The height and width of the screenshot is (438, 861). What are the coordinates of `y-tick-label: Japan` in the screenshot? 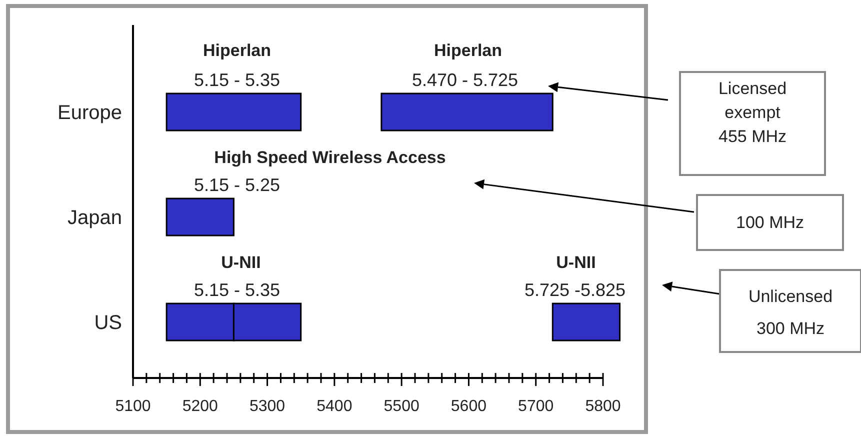 It's located at (95, 218).